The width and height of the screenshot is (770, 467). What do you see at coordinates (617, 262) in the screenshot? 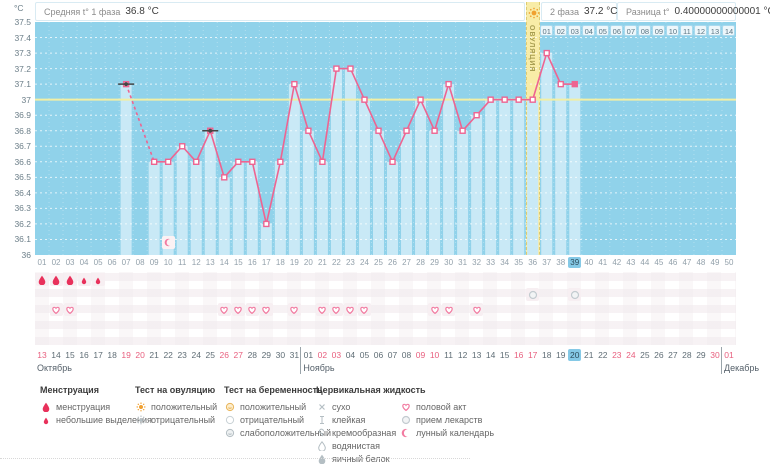
I see `cycle-day-cell: 42` at bounding box center [617, 262].